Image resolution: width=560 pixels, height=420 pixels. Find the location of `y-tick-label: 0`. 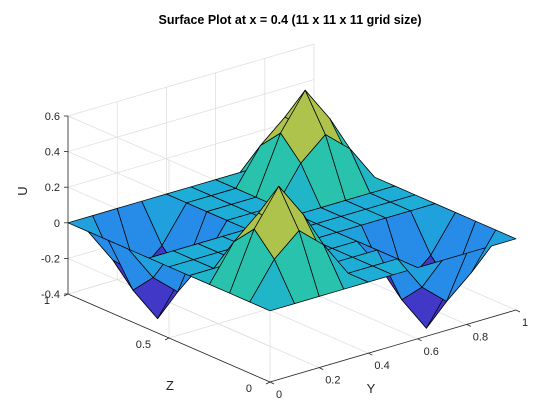

y-tick-label: 0 is located at coordinates (249, 389).